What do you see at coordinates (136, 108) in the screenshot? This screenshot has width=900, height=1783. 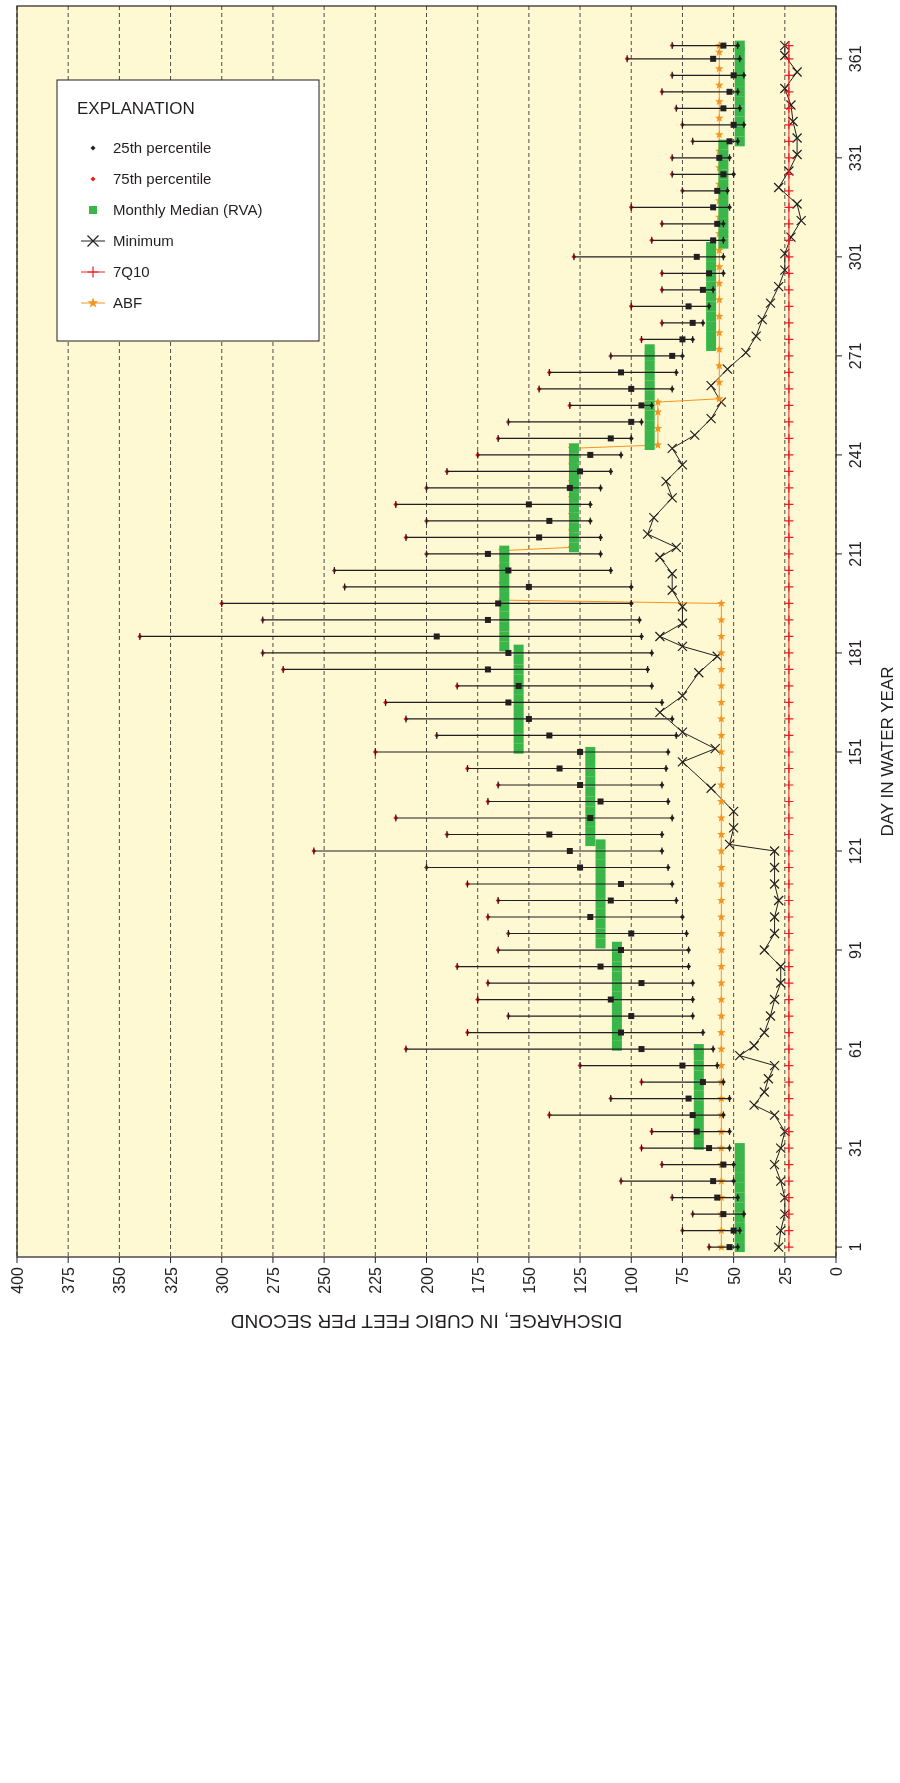 I see `legend-title: EXPLANATION` at bounding box center [136, 108].